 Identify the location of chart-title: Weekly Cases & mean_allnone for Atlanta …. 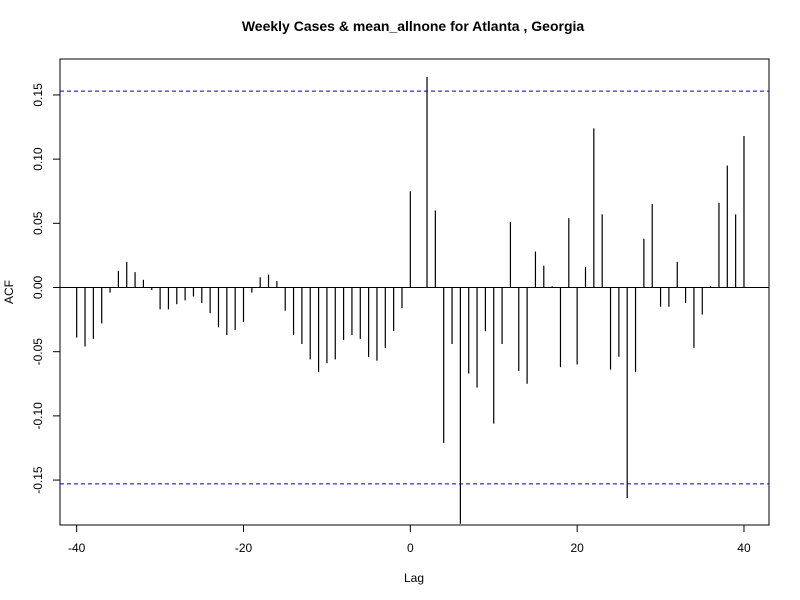
(413, 26).